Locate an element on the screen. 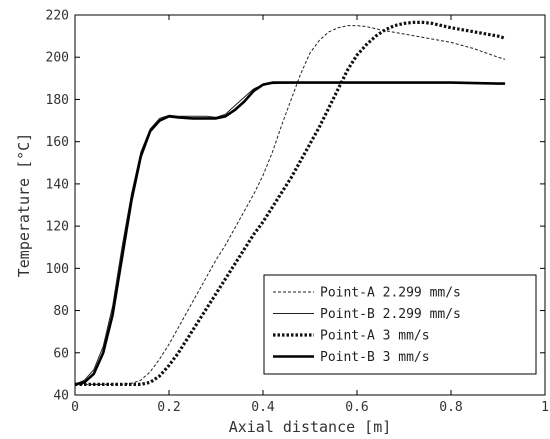 The width and height of the screenshot is (550, 439). y-tick-label: 40 is located at coordinates (61, 396).